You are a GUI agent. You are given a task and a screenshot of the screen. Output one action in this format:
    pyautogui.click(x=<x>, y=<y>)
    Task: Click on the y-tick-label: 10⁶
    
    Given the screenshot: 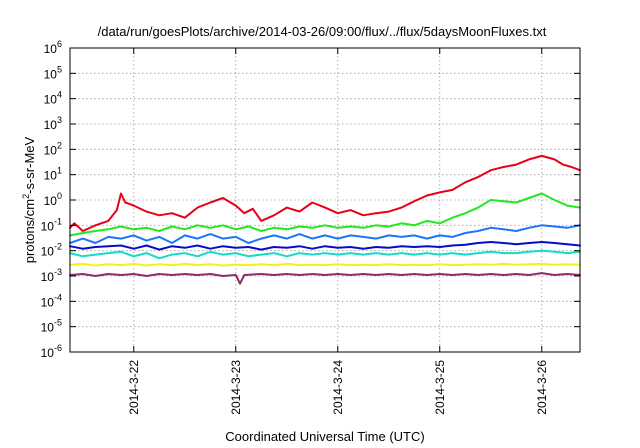 What is the action you would take?
    pyautogui.click(x=53, y=47)
    